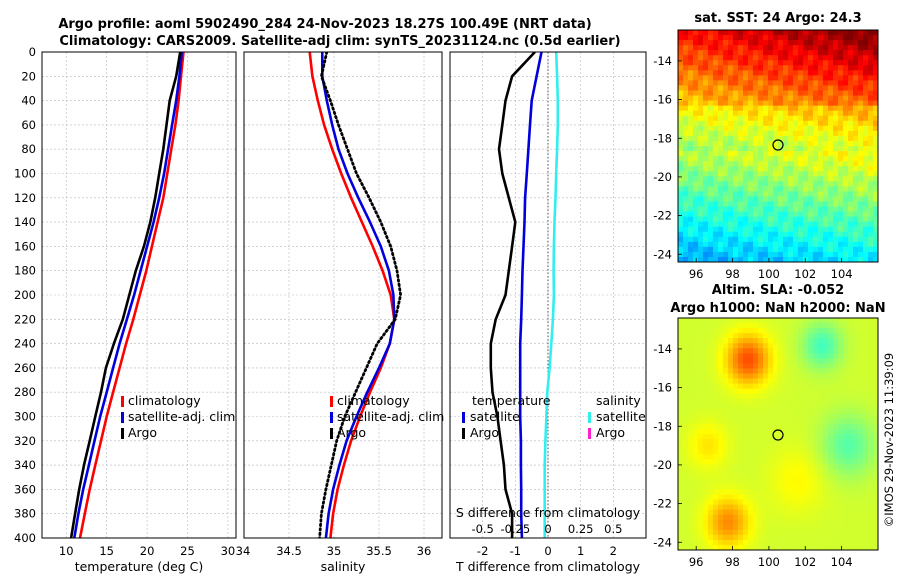 This screenshot has height=580, width=900. What do you see at coordinates (515, 551) in the screenshot?
I see `x-tick-label: -1` at bounding box center [515, 551].